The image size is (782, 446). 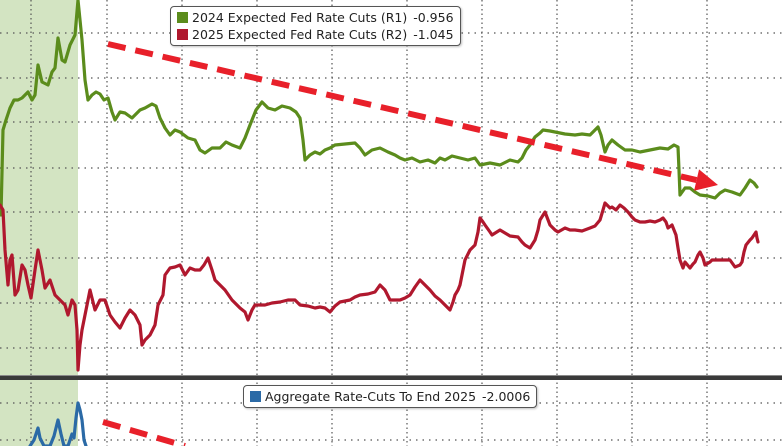 I want to click on legend-swatch-red, so click(x=182, y=34).